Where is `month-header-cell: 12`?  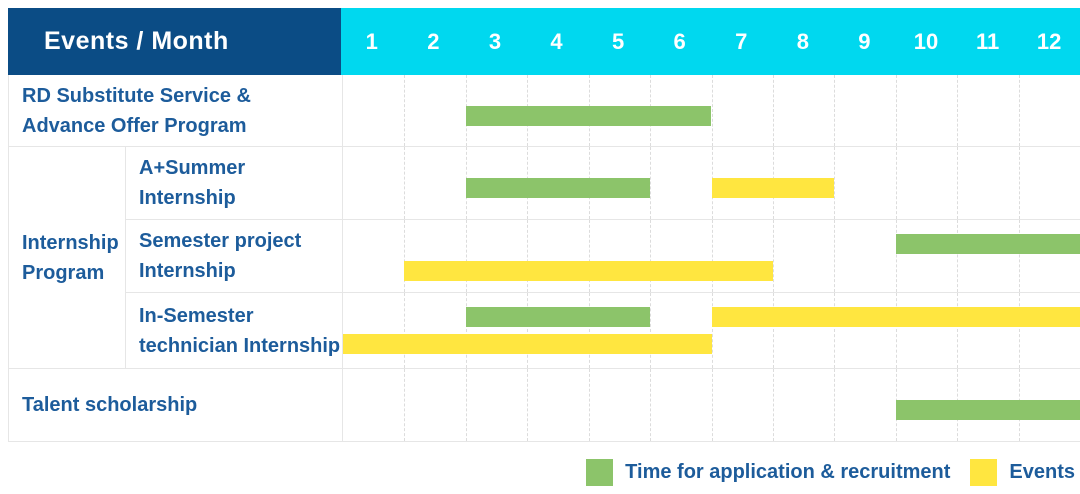 month-header-cell: 12 is located at coordinates (1049, 41).